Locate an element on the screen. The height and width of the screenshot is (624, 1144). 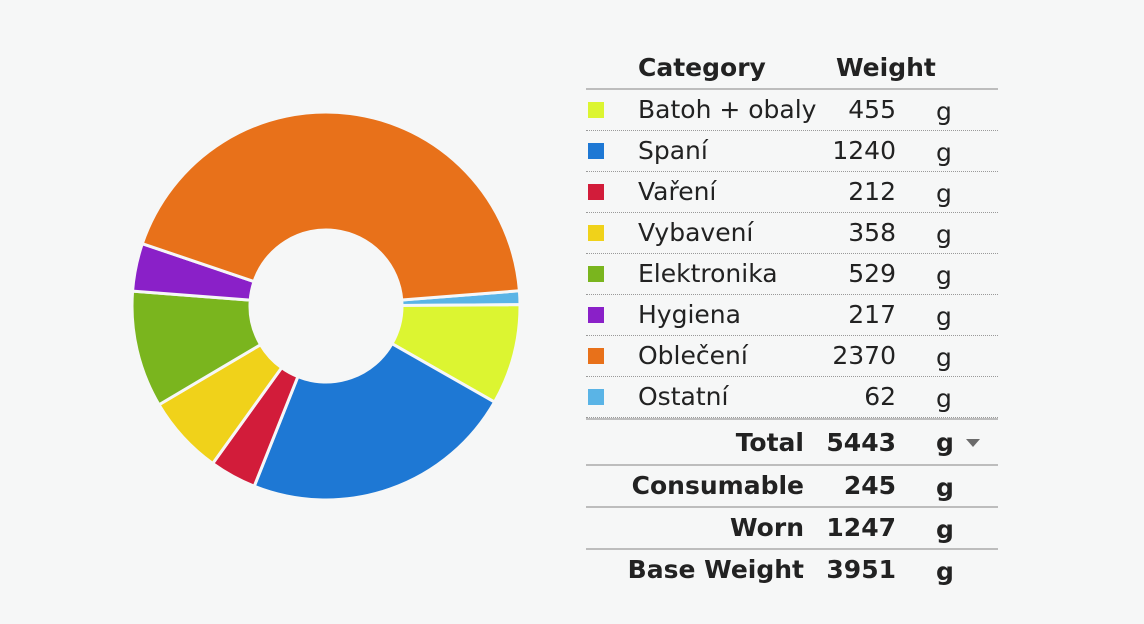
category-weight: 62 is located at coordinates (880, 396).